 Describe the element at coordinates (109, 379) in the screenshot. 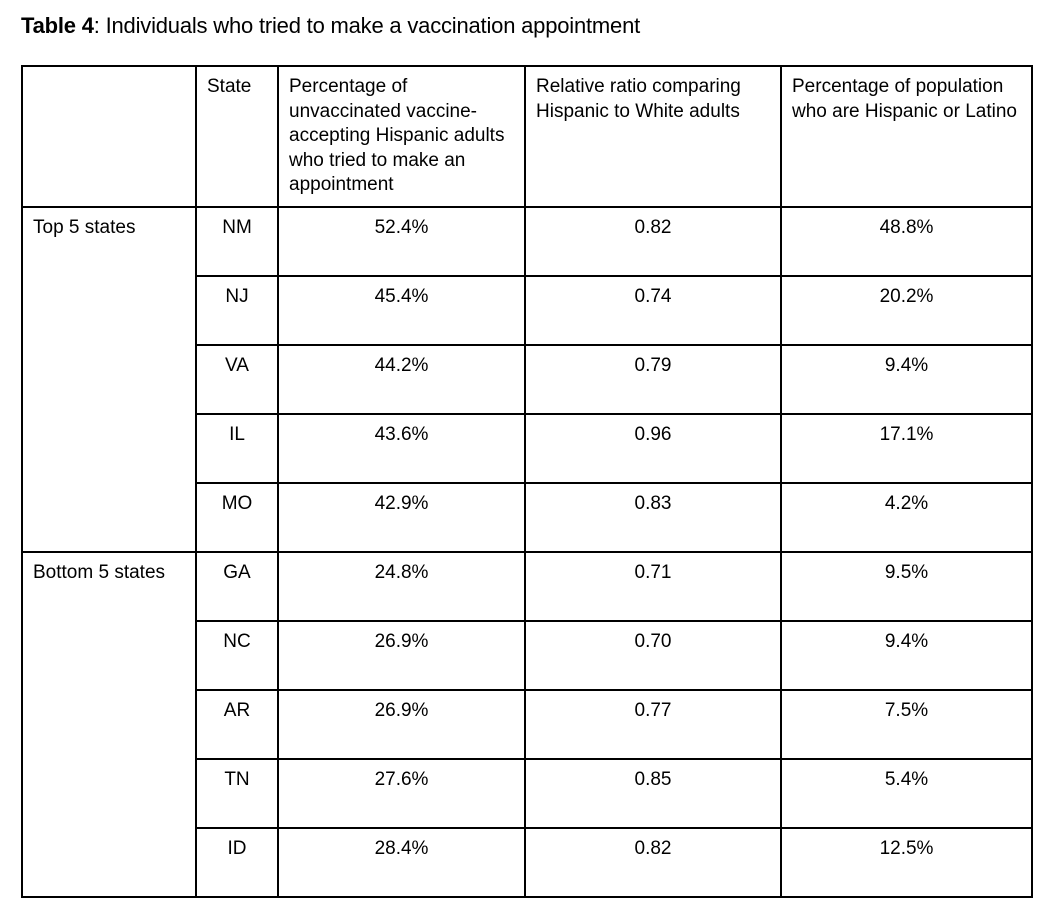

I see `group-cell-top5: Top 5 states` at that location.